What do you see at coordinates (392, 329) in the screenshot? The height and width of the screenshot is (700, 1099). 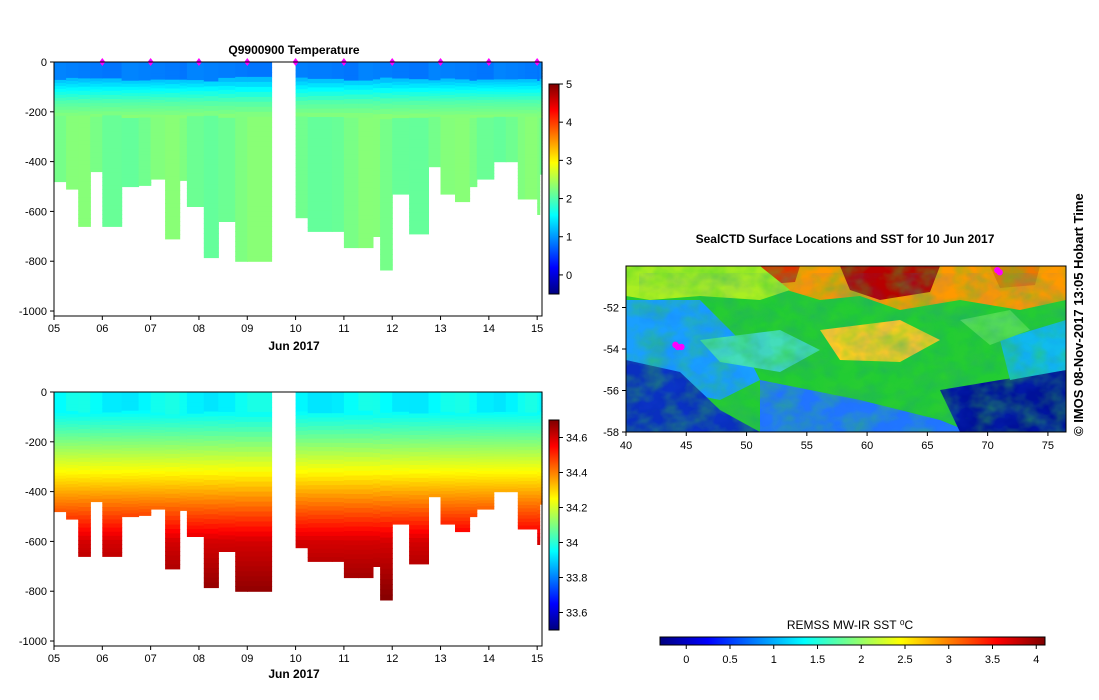 I see `x-tick-label: 12` at bounding box center [392, 329].